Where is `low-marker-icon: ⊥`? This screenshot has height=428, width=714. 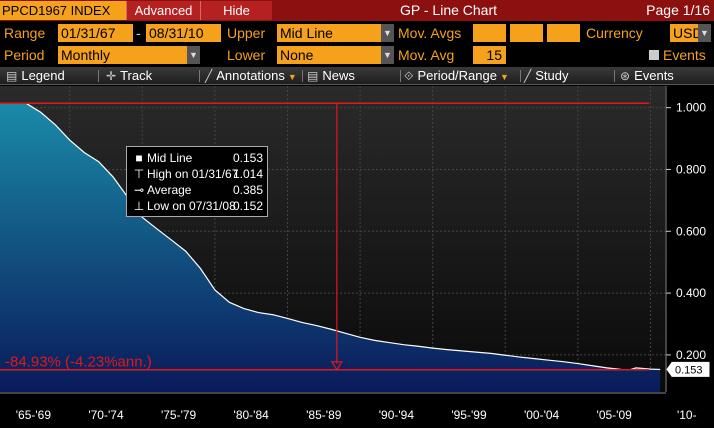
low-marker-icon: ⊥ is located at coordinates (139, 206).